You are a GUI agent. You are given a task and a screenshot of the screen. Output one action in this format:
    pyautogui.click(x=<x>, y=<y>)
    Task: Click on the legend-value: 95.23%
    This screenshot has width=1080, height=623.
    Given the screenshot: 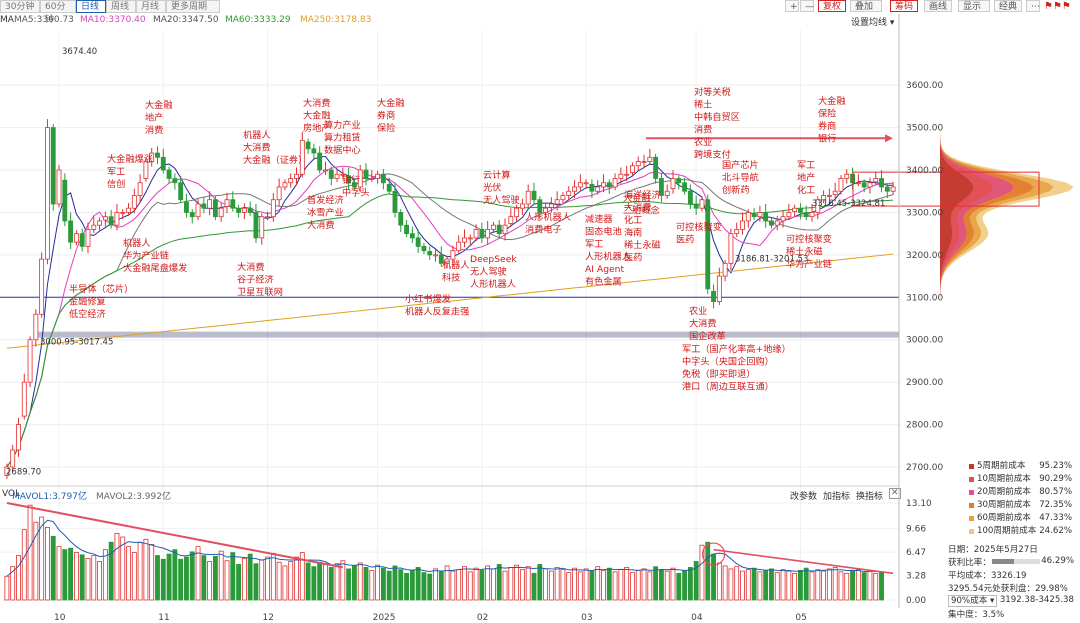 What is the action you would take?
    pyautogui.click(x=1055, y=466)
    